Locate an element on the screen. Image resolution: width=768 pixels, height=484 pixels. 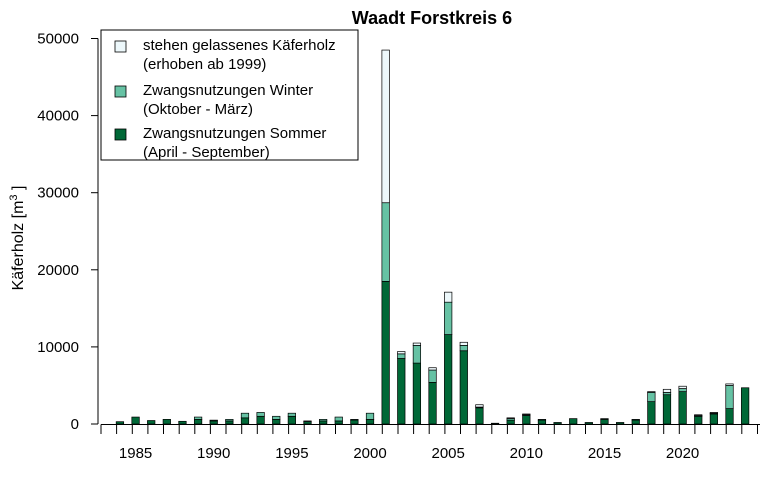
y-tick-label: 20000 is located at coordinates (58, 270).